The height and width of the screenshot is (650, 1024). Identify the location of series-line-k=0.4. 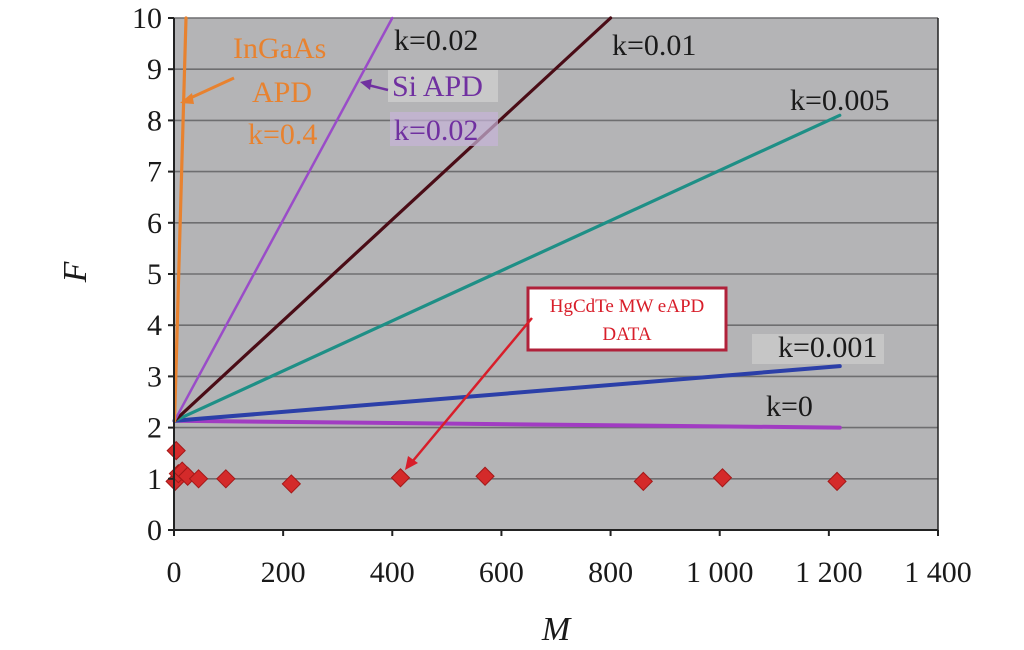
(180, 219).